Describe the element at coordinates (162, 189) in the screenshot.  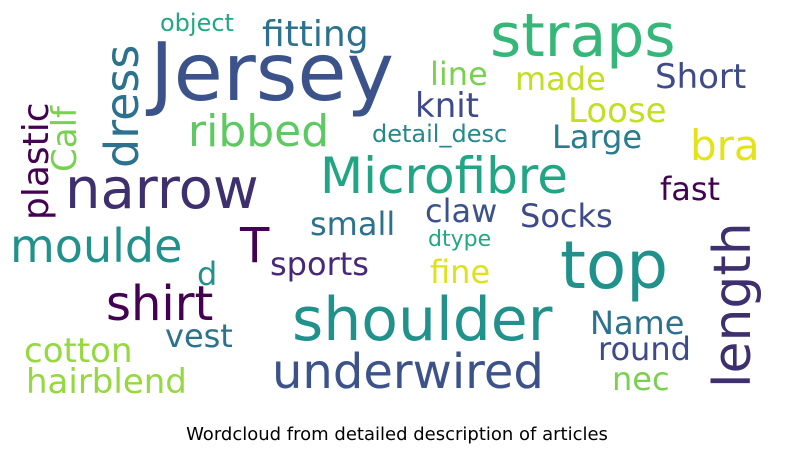
I see `word-narrow: narrow` at that location.